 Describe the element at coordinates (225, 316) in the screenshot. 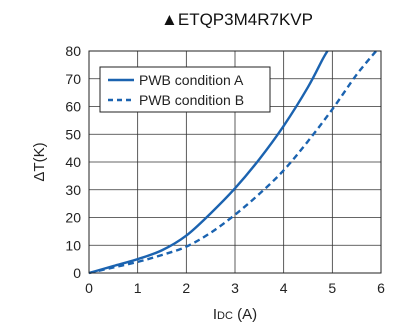

I see `x-axis-label-sub: DC` at that location.